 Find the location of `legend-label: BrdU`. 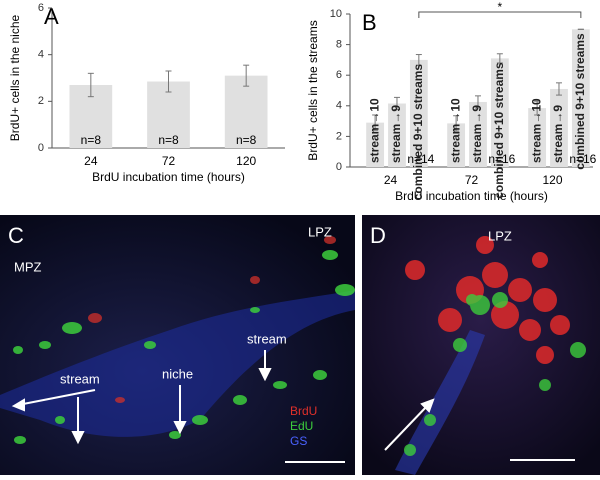

legend-label: BrdU is located at coordinates (303, 411).